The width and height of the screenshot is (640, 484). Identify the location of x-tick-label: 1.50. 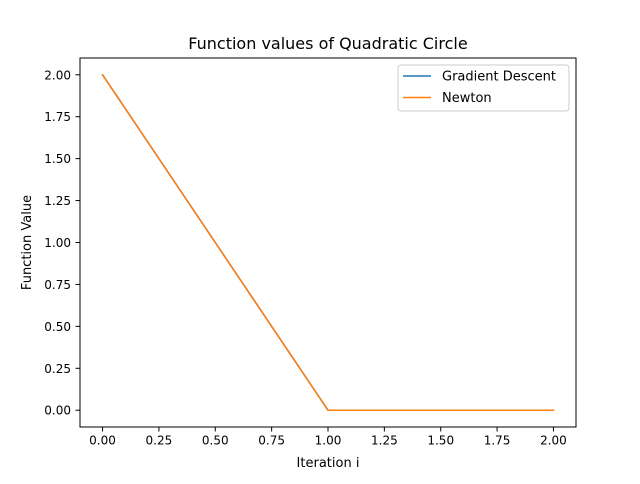
(440, 441).